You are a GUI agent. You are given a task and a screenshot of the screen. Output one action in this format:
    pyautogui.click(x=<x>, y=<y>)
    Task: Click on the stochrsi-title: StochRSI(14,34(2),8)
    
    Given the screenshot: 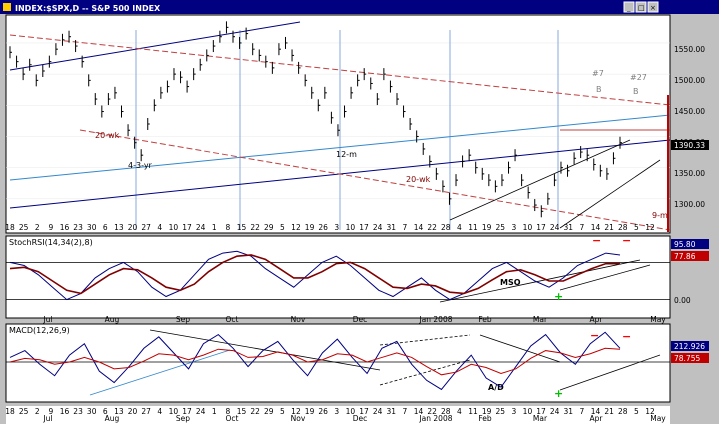 What is the action you would take?
    pyautogui.click(x=51, y=242)
    